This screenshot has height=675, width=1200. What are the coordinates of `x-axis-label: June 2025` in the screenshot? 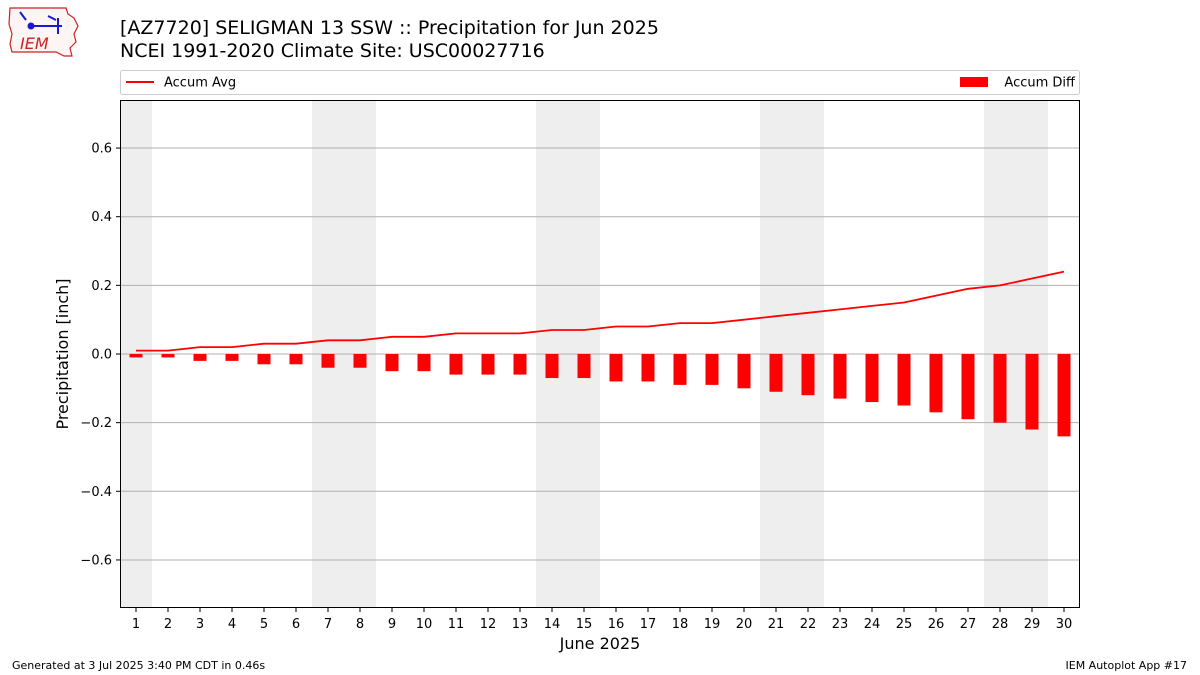 It's located at (600, 643).